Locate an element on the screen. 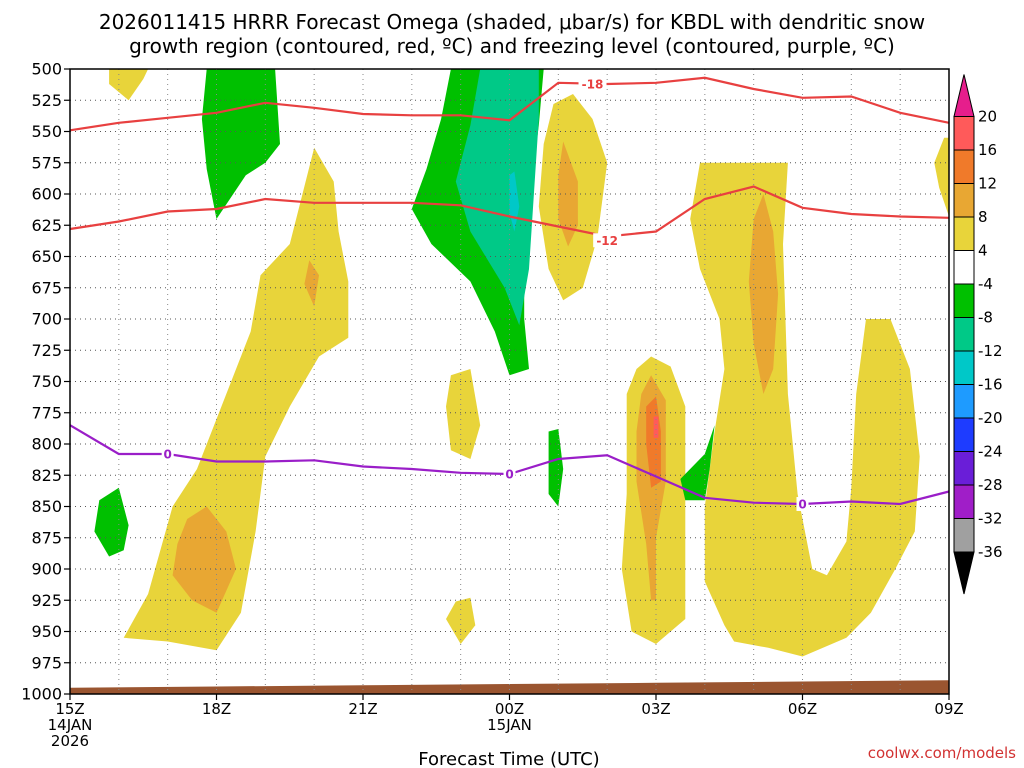 The height and width of the screenshot is (768, 1024). y-tick-label-600: 600 is located at coordinates (46, 194).